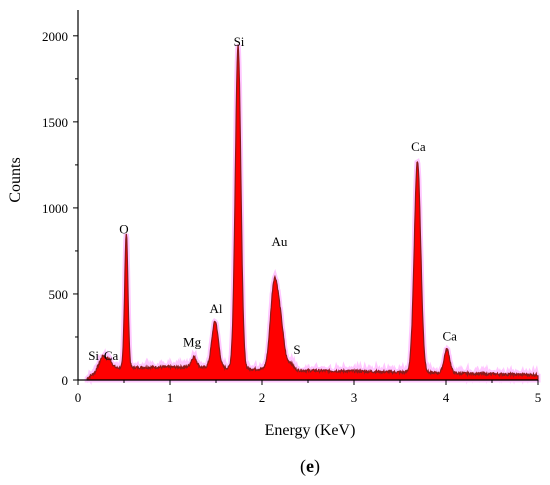 The height and width of the screenshot is (485, 550). What do you see at coordinates (170, 397) in the screenshot?
I see `x-tick-label: 1` at bounding box center [170, 397].